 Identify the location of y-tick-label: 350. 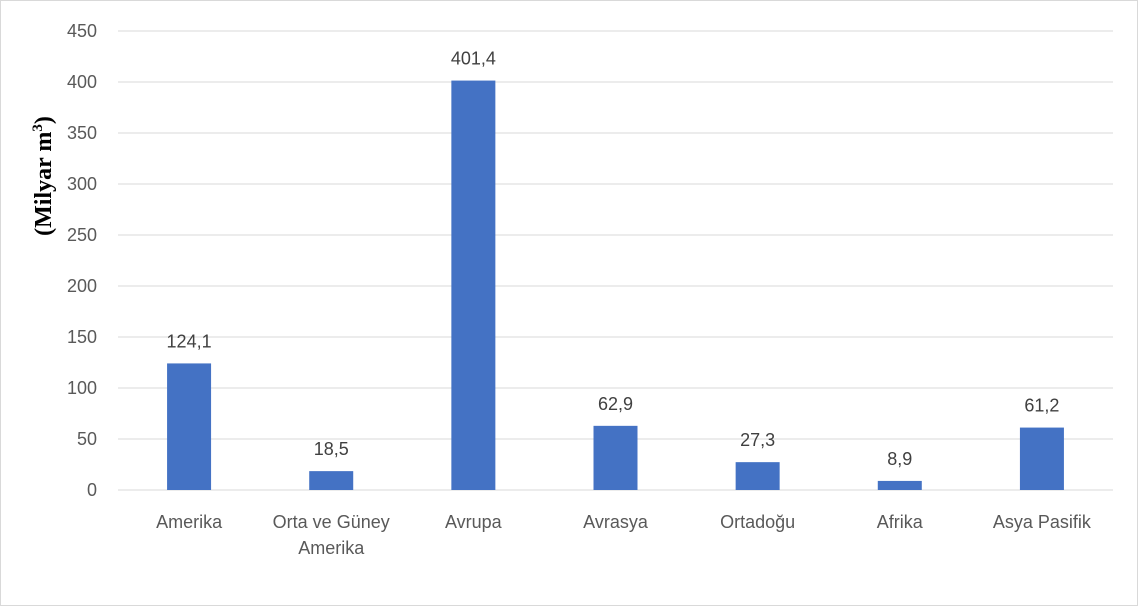
(82, 133).